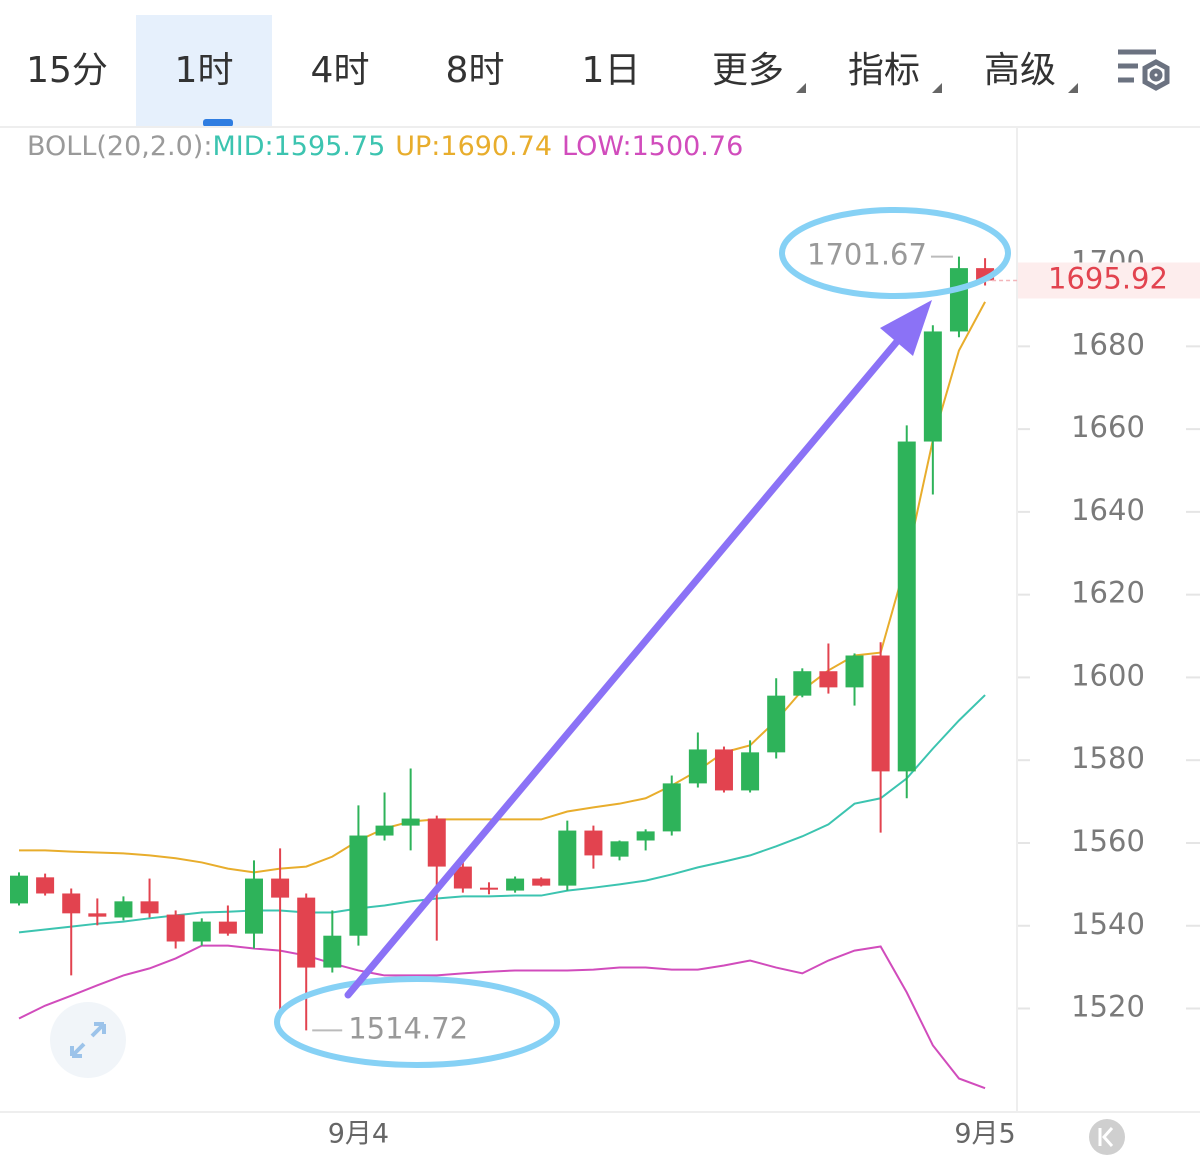 The height and width of the screenshot is (1164, 1200). I want to click on legend-text: 1500.76, so click(688, 146).